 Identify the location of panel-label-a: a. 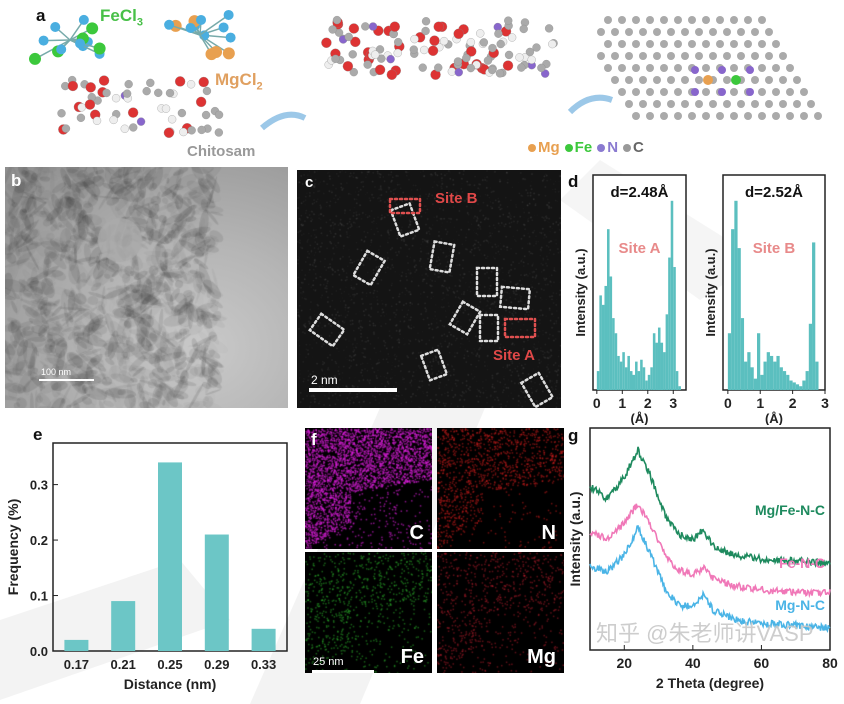
(41, 15).